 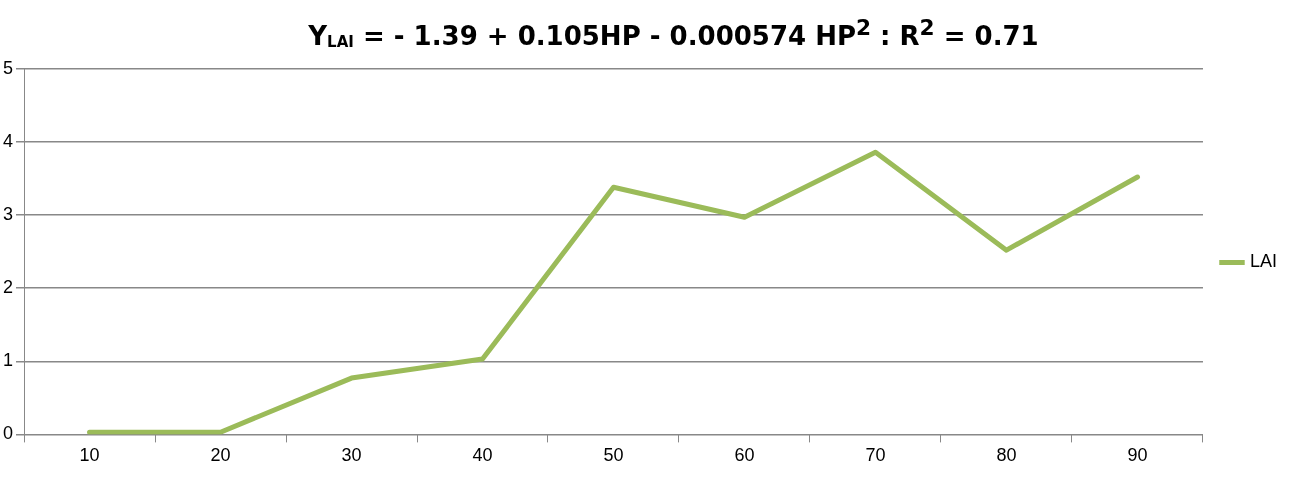 I want to click on x-tick-label: 80, so click(x=1006, y=455).